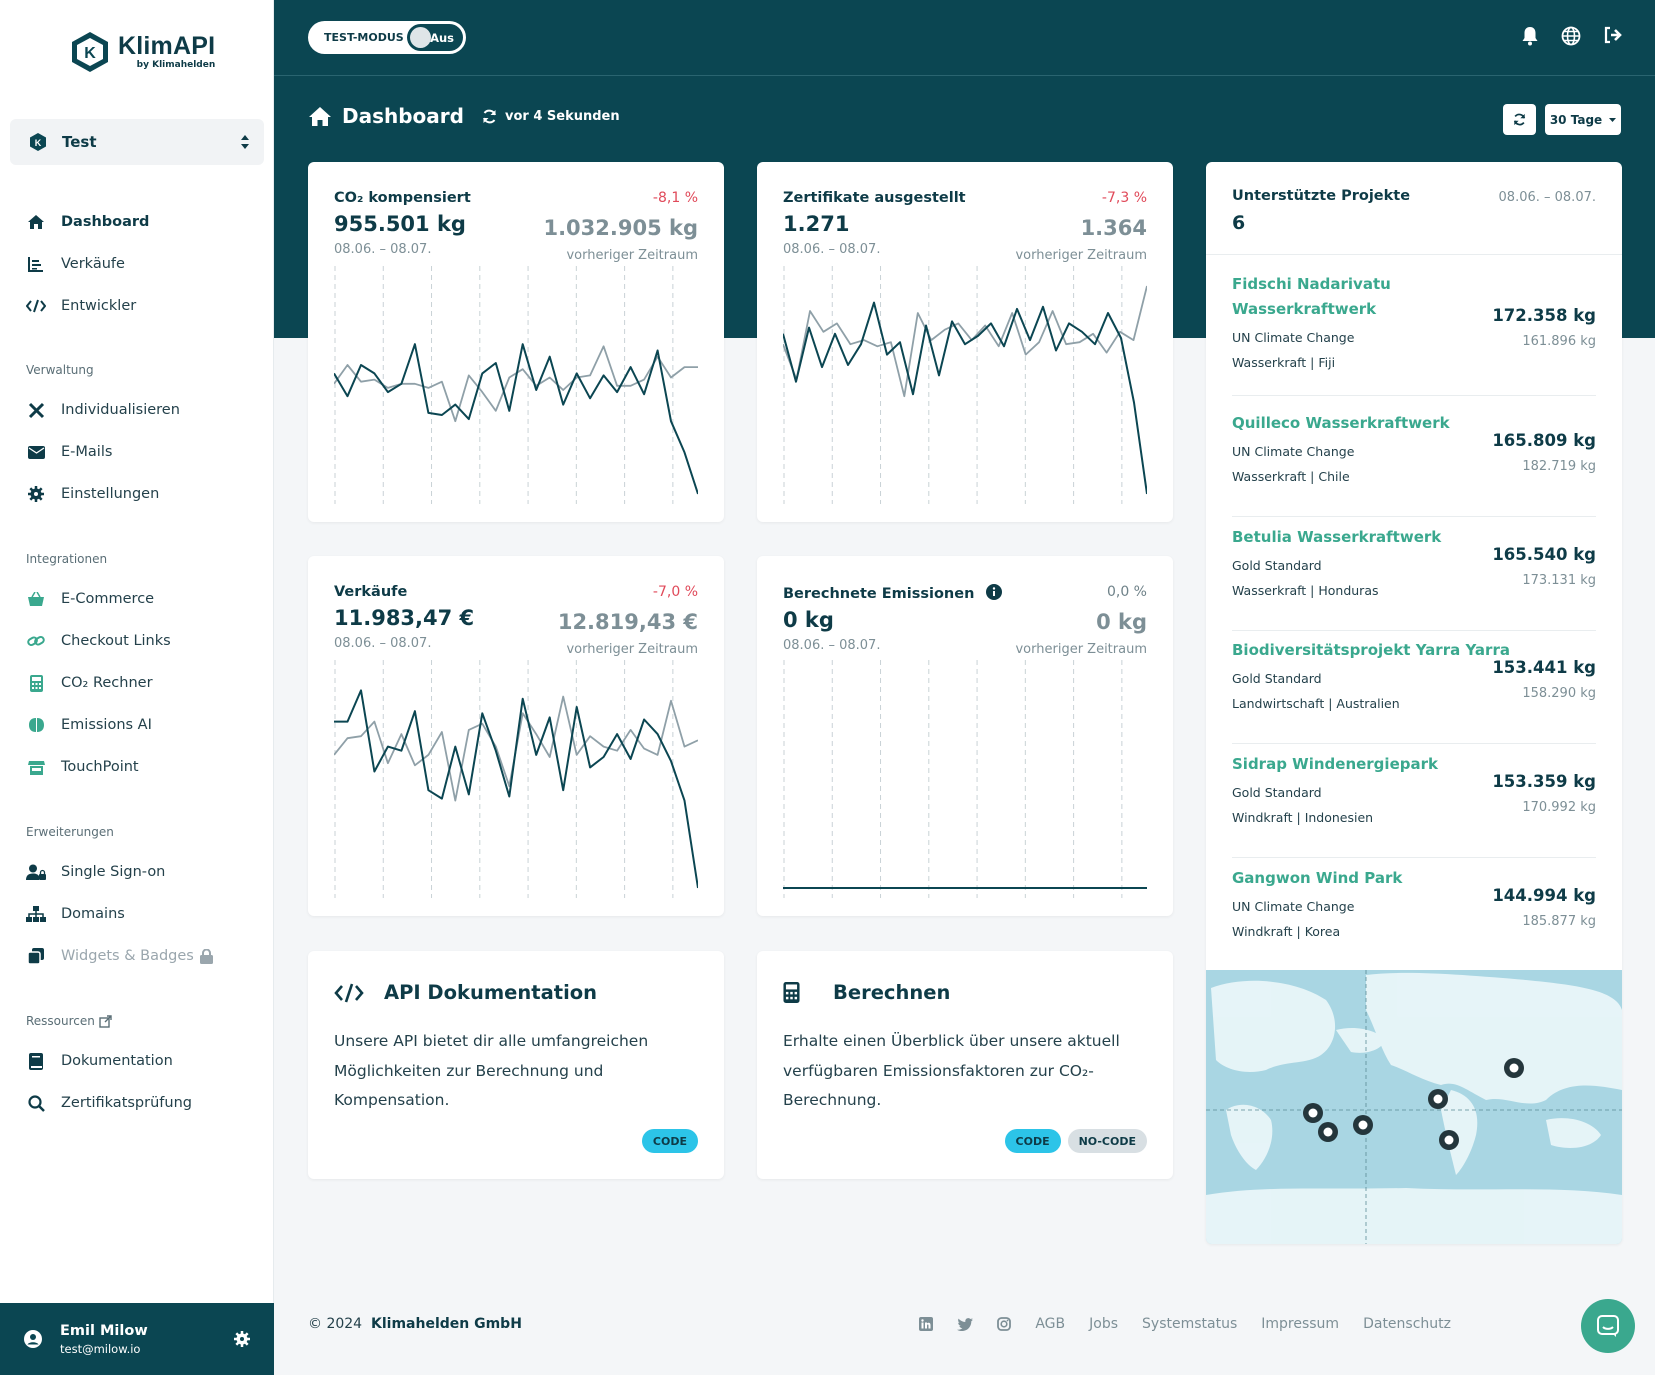 The width and height of the screenshot is (1655, 1375). What do you see at coordinates (816, 224) in the screenshot?
I see `stat-value: 1.271` at bounding box center [816, 224].